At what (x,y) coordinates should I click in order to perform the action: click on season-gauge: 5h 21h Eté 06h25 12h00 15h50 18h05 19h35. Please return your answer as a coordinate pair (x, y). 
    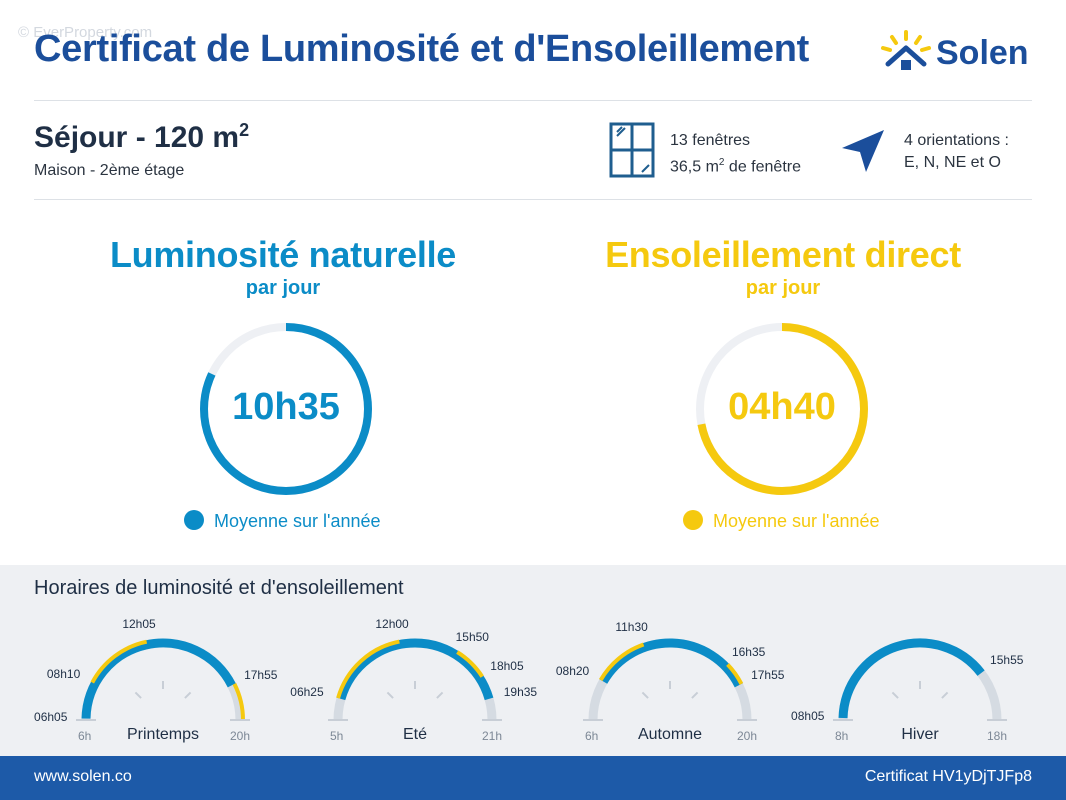
    Looking at the image, I should click on (413, 677).